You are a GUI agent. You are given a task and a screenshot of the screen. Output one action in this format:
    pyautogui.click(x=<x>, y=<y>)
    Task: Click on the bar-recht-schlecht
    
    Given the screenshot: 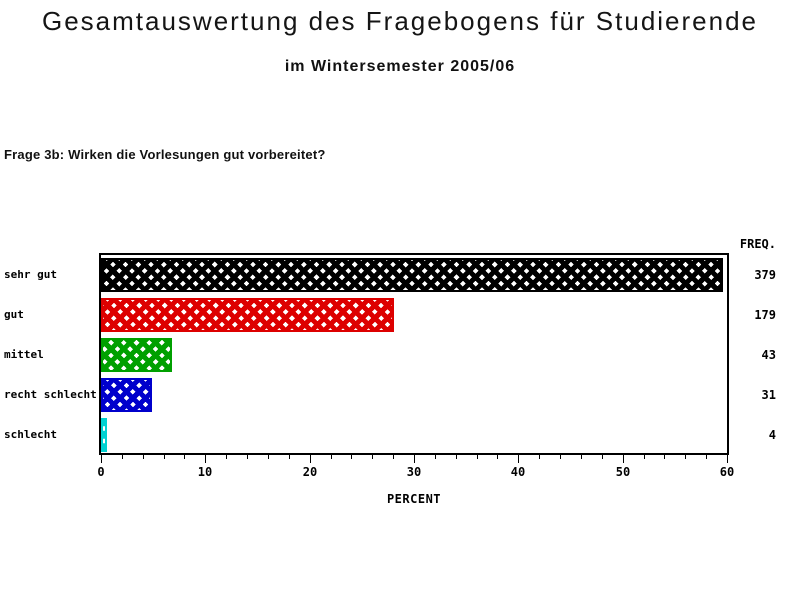 What is the action you would take?
    pyautogui.click(x=126, y=395)
    